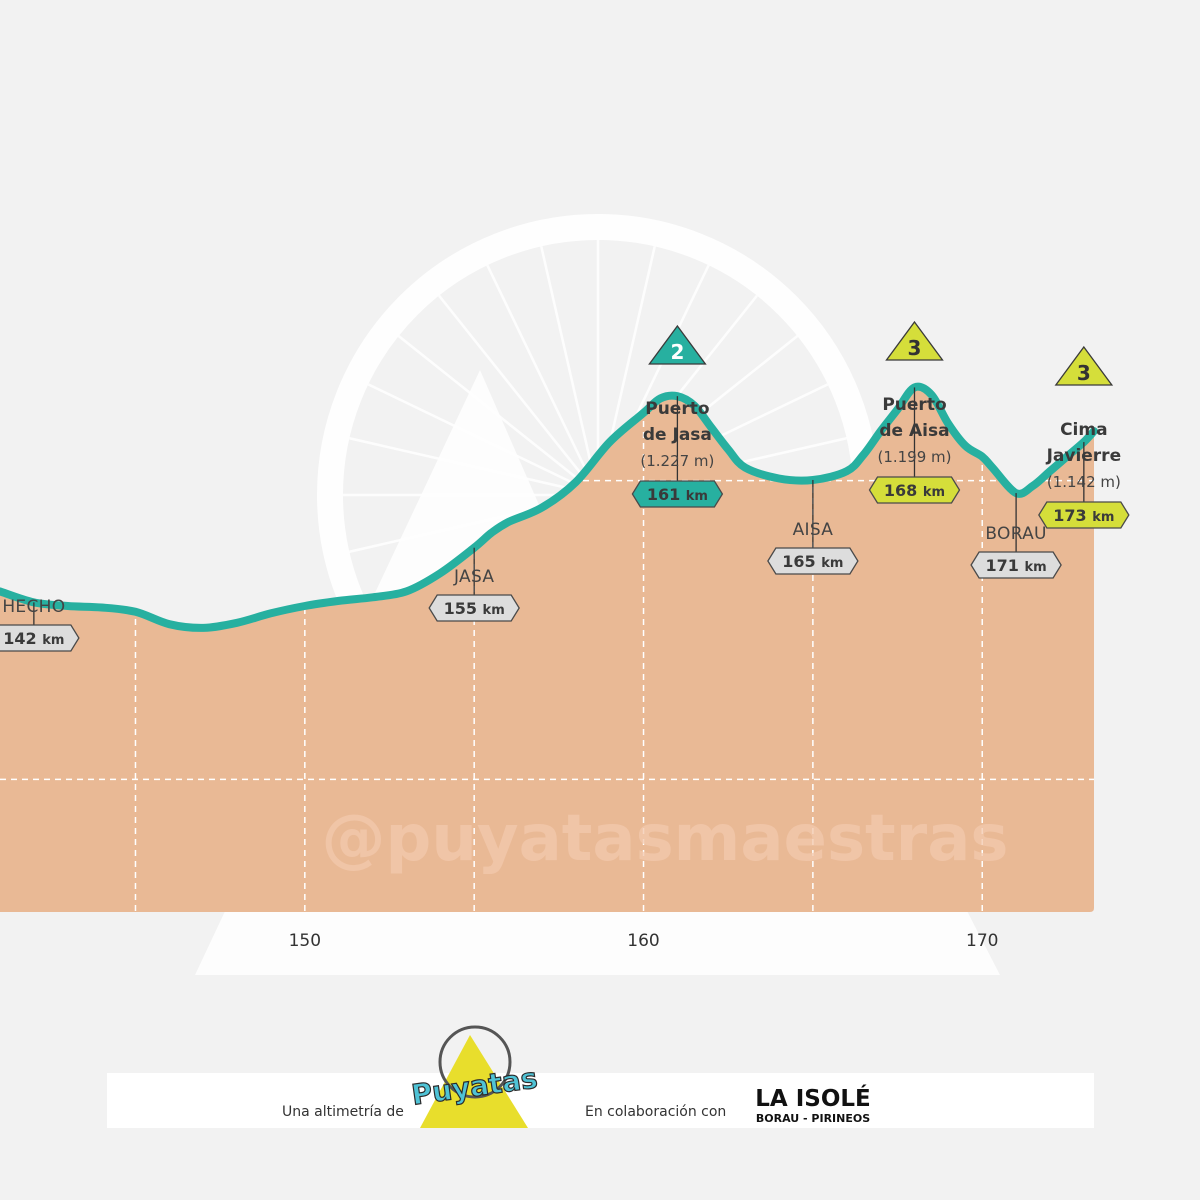  What do you see at coordinates (33, 638) in the screenshot?
I see `town-km-label: 142 km` at bounding box center [33, 638].